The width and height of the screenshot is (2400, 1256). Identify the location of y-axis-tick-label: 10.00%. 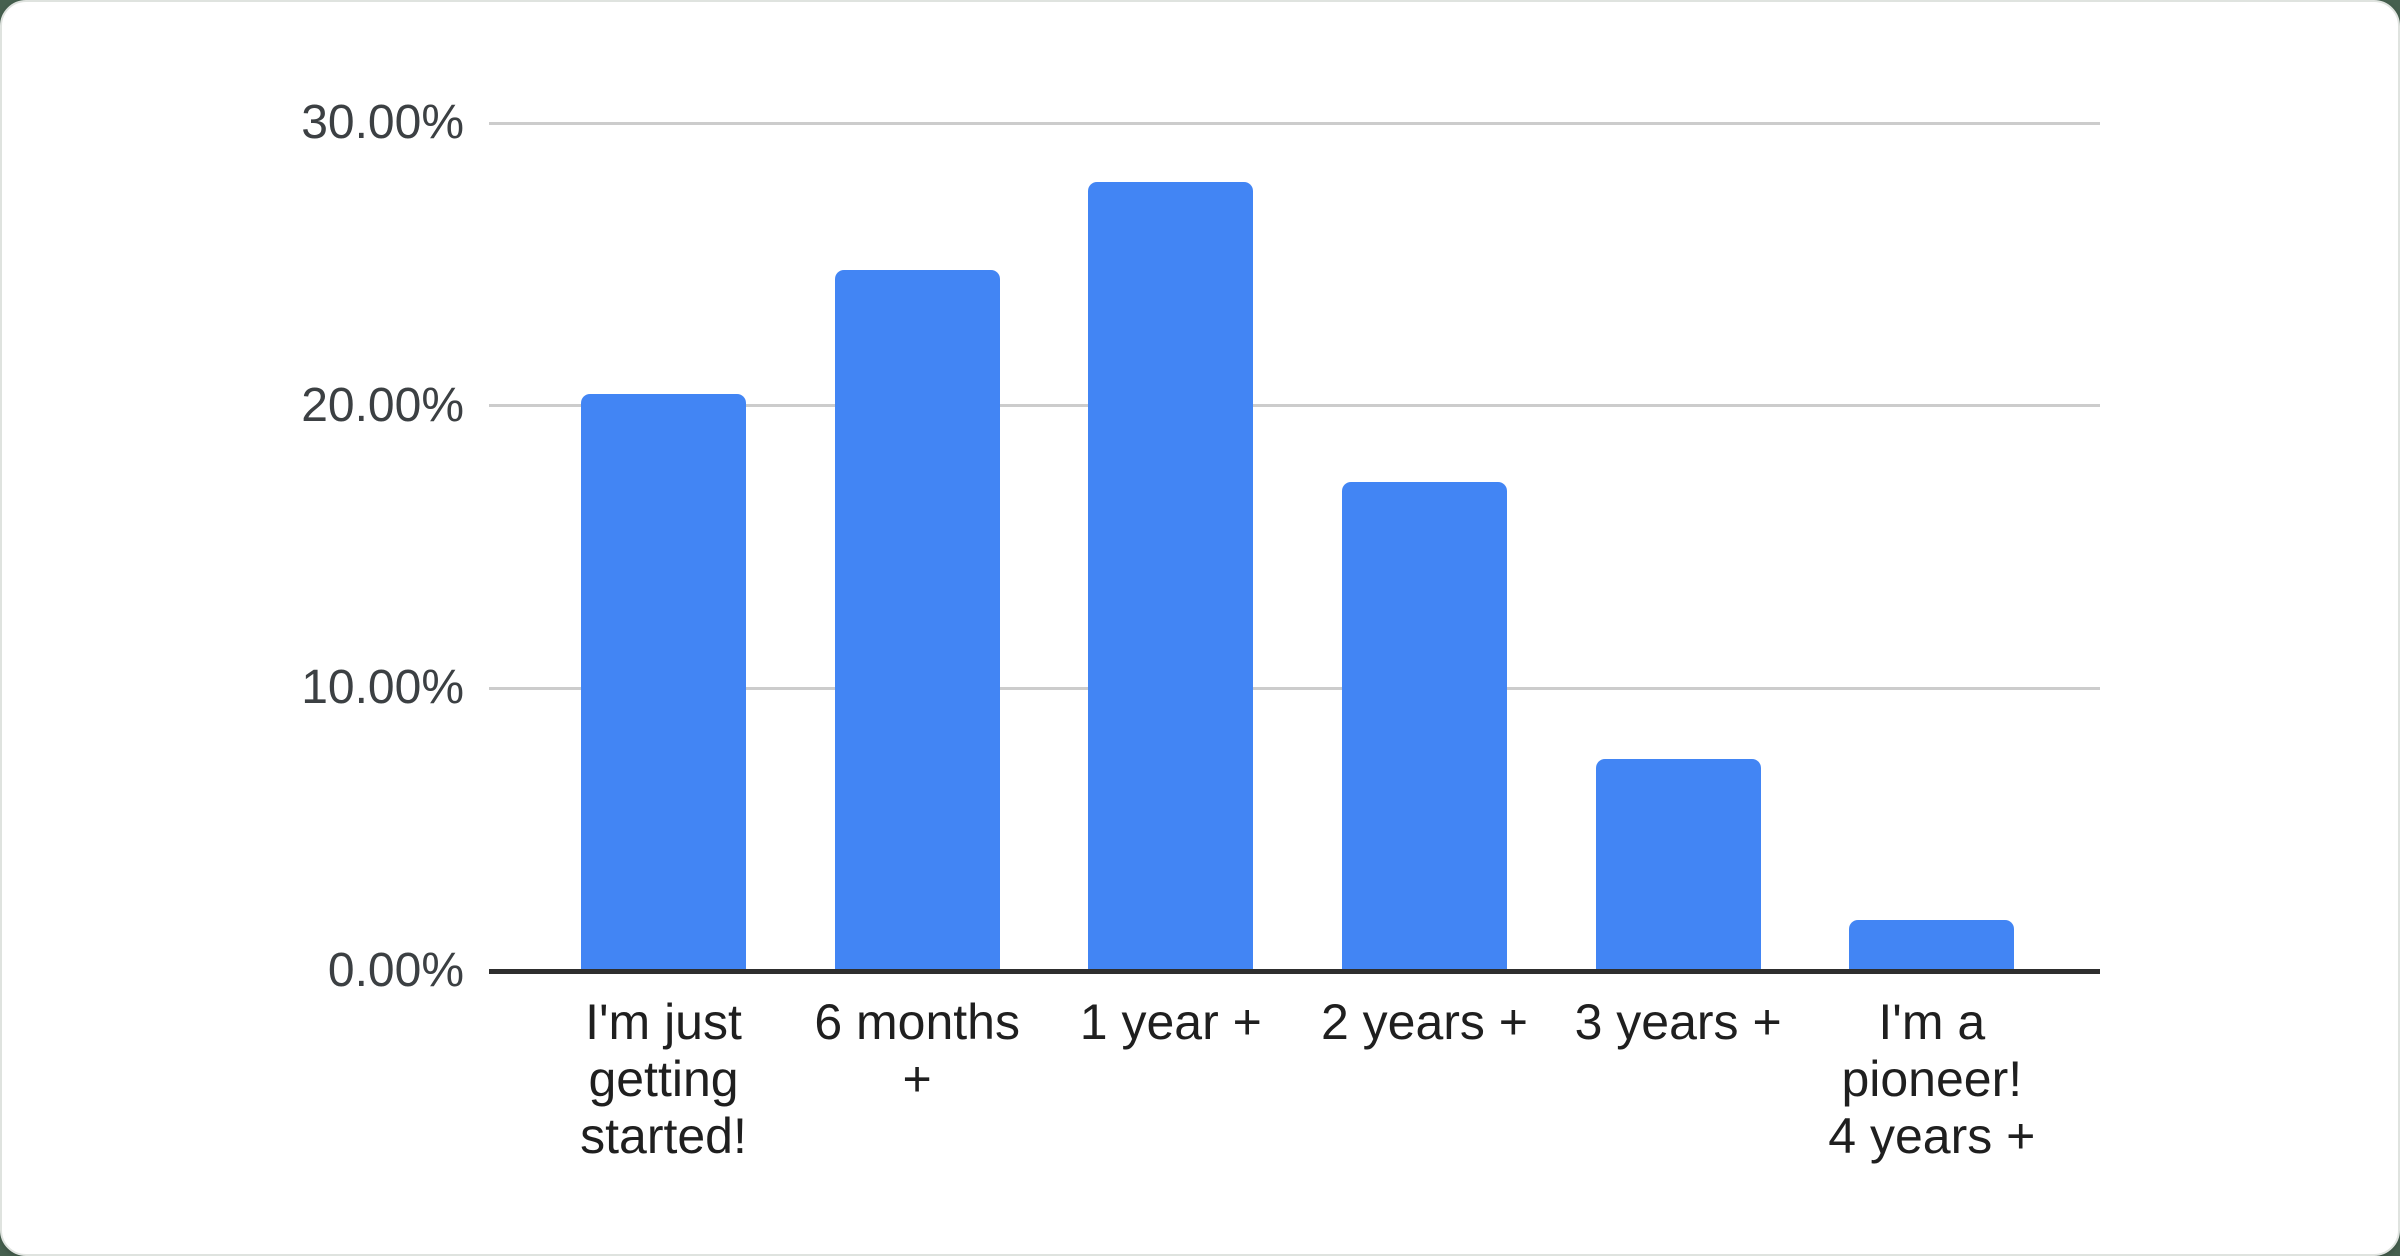
(382, 688).